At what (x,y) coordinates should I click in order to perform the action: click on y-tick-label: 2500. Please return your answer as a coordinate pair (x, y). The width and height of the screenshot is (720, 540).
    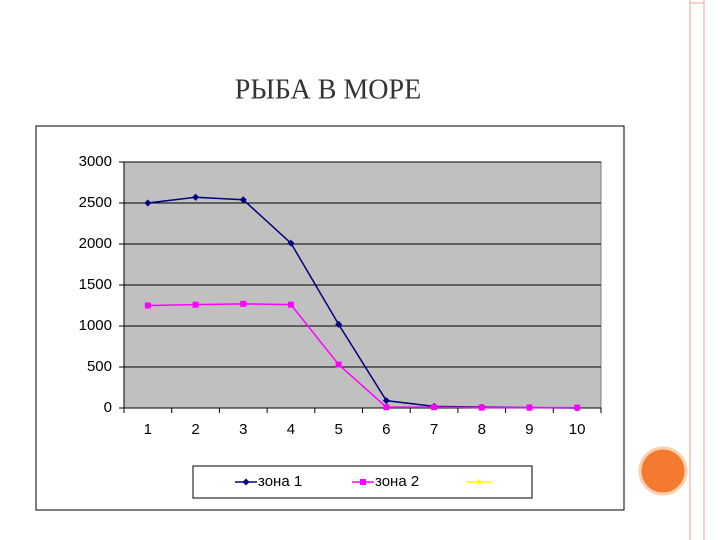
    Looking at the image, I should click on (95, 202).